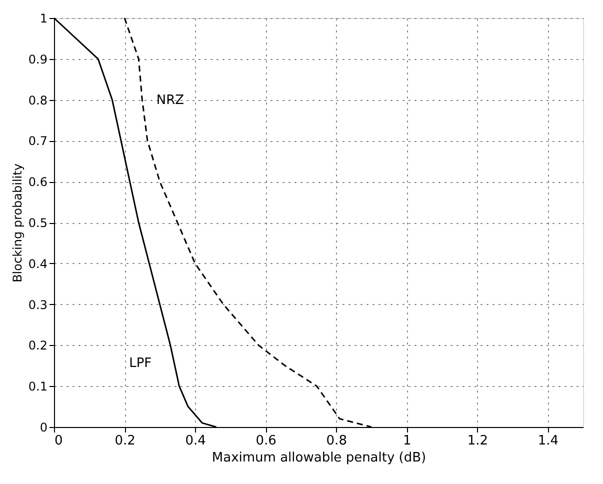 This screenshot has height=484, width=603. Describe the element at coordinates (125, 441) in the screenshot. I see `x-tick-label: 0.2` at that location.